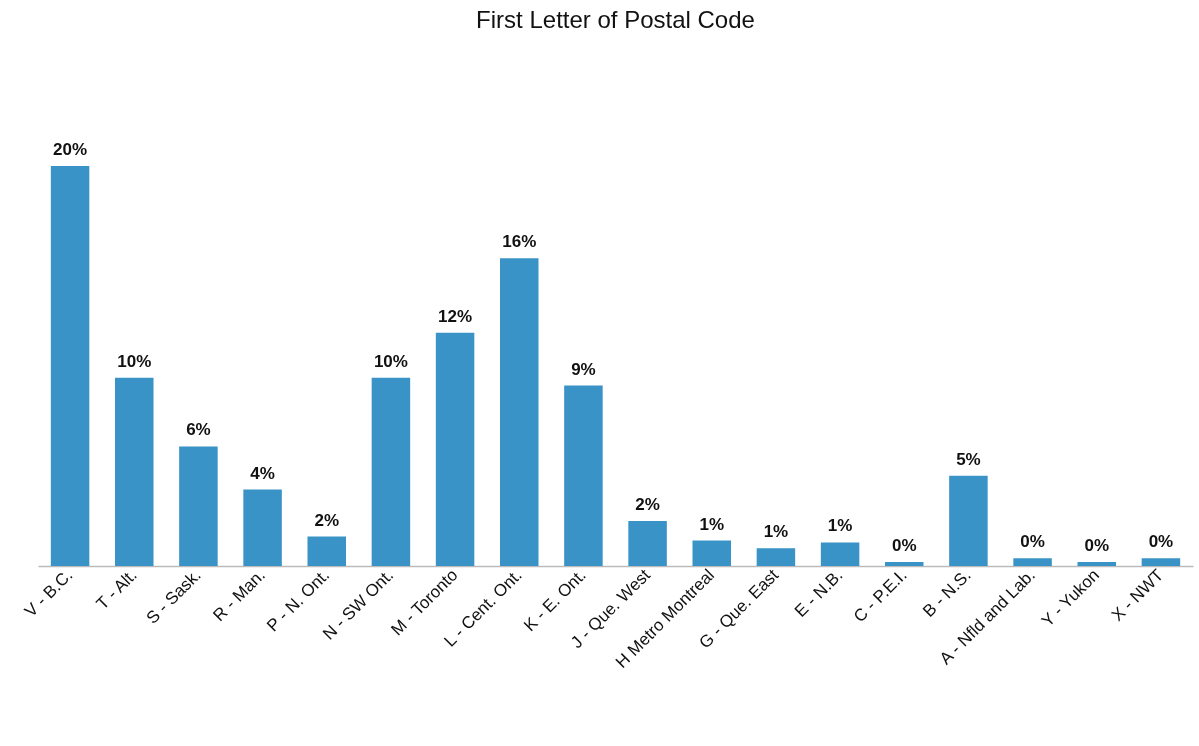 This screenshot has height=746, width=1199. What do you see at coordinates (615, 19) in the screenshot?
I see `chart-title: First Letter of Postal Code` at bounding box center [615, 19].